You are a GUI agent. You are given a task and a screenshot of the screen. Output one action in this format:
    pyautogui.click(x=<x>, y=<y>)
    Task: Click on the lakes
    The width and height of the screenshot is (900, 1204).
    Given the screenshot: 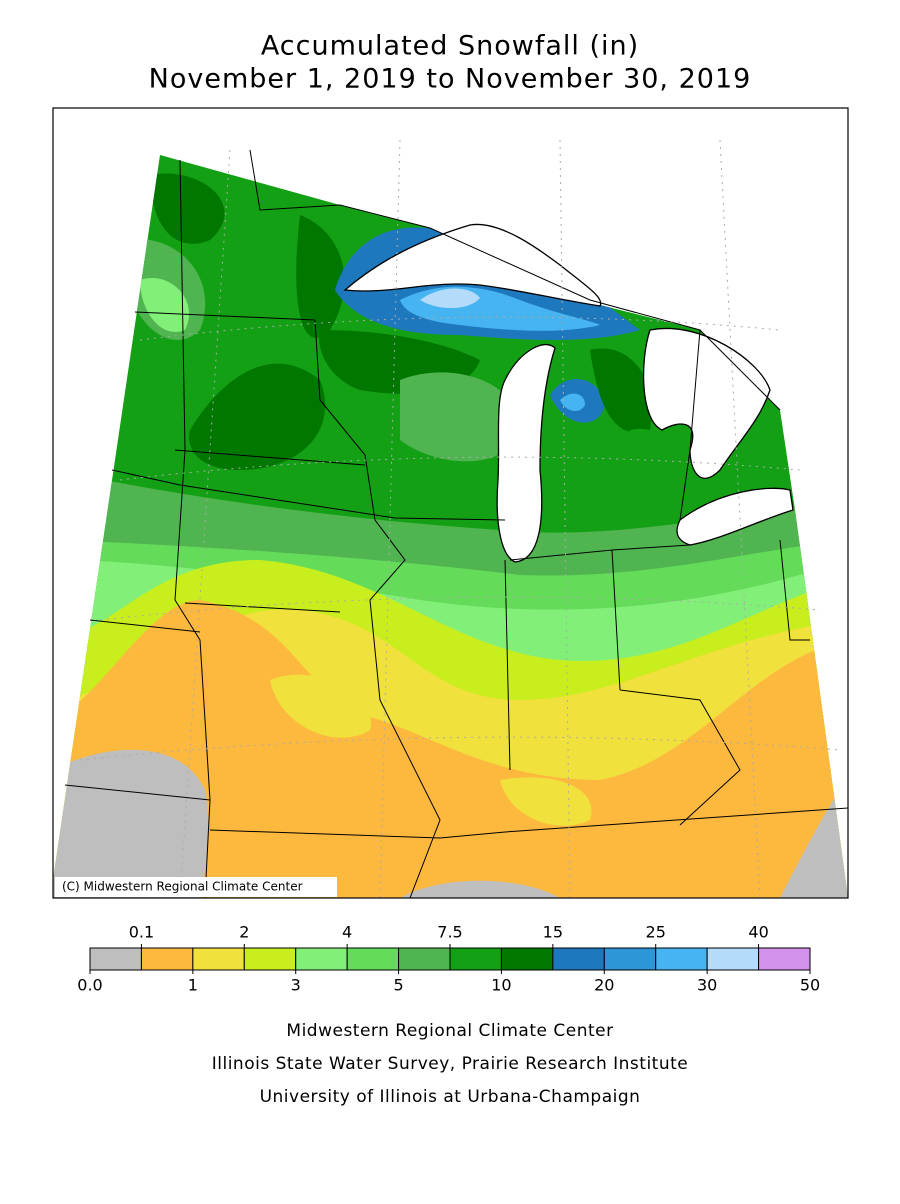 What is the action you would take?
    pyautogui.click(x=568, y=393)
    